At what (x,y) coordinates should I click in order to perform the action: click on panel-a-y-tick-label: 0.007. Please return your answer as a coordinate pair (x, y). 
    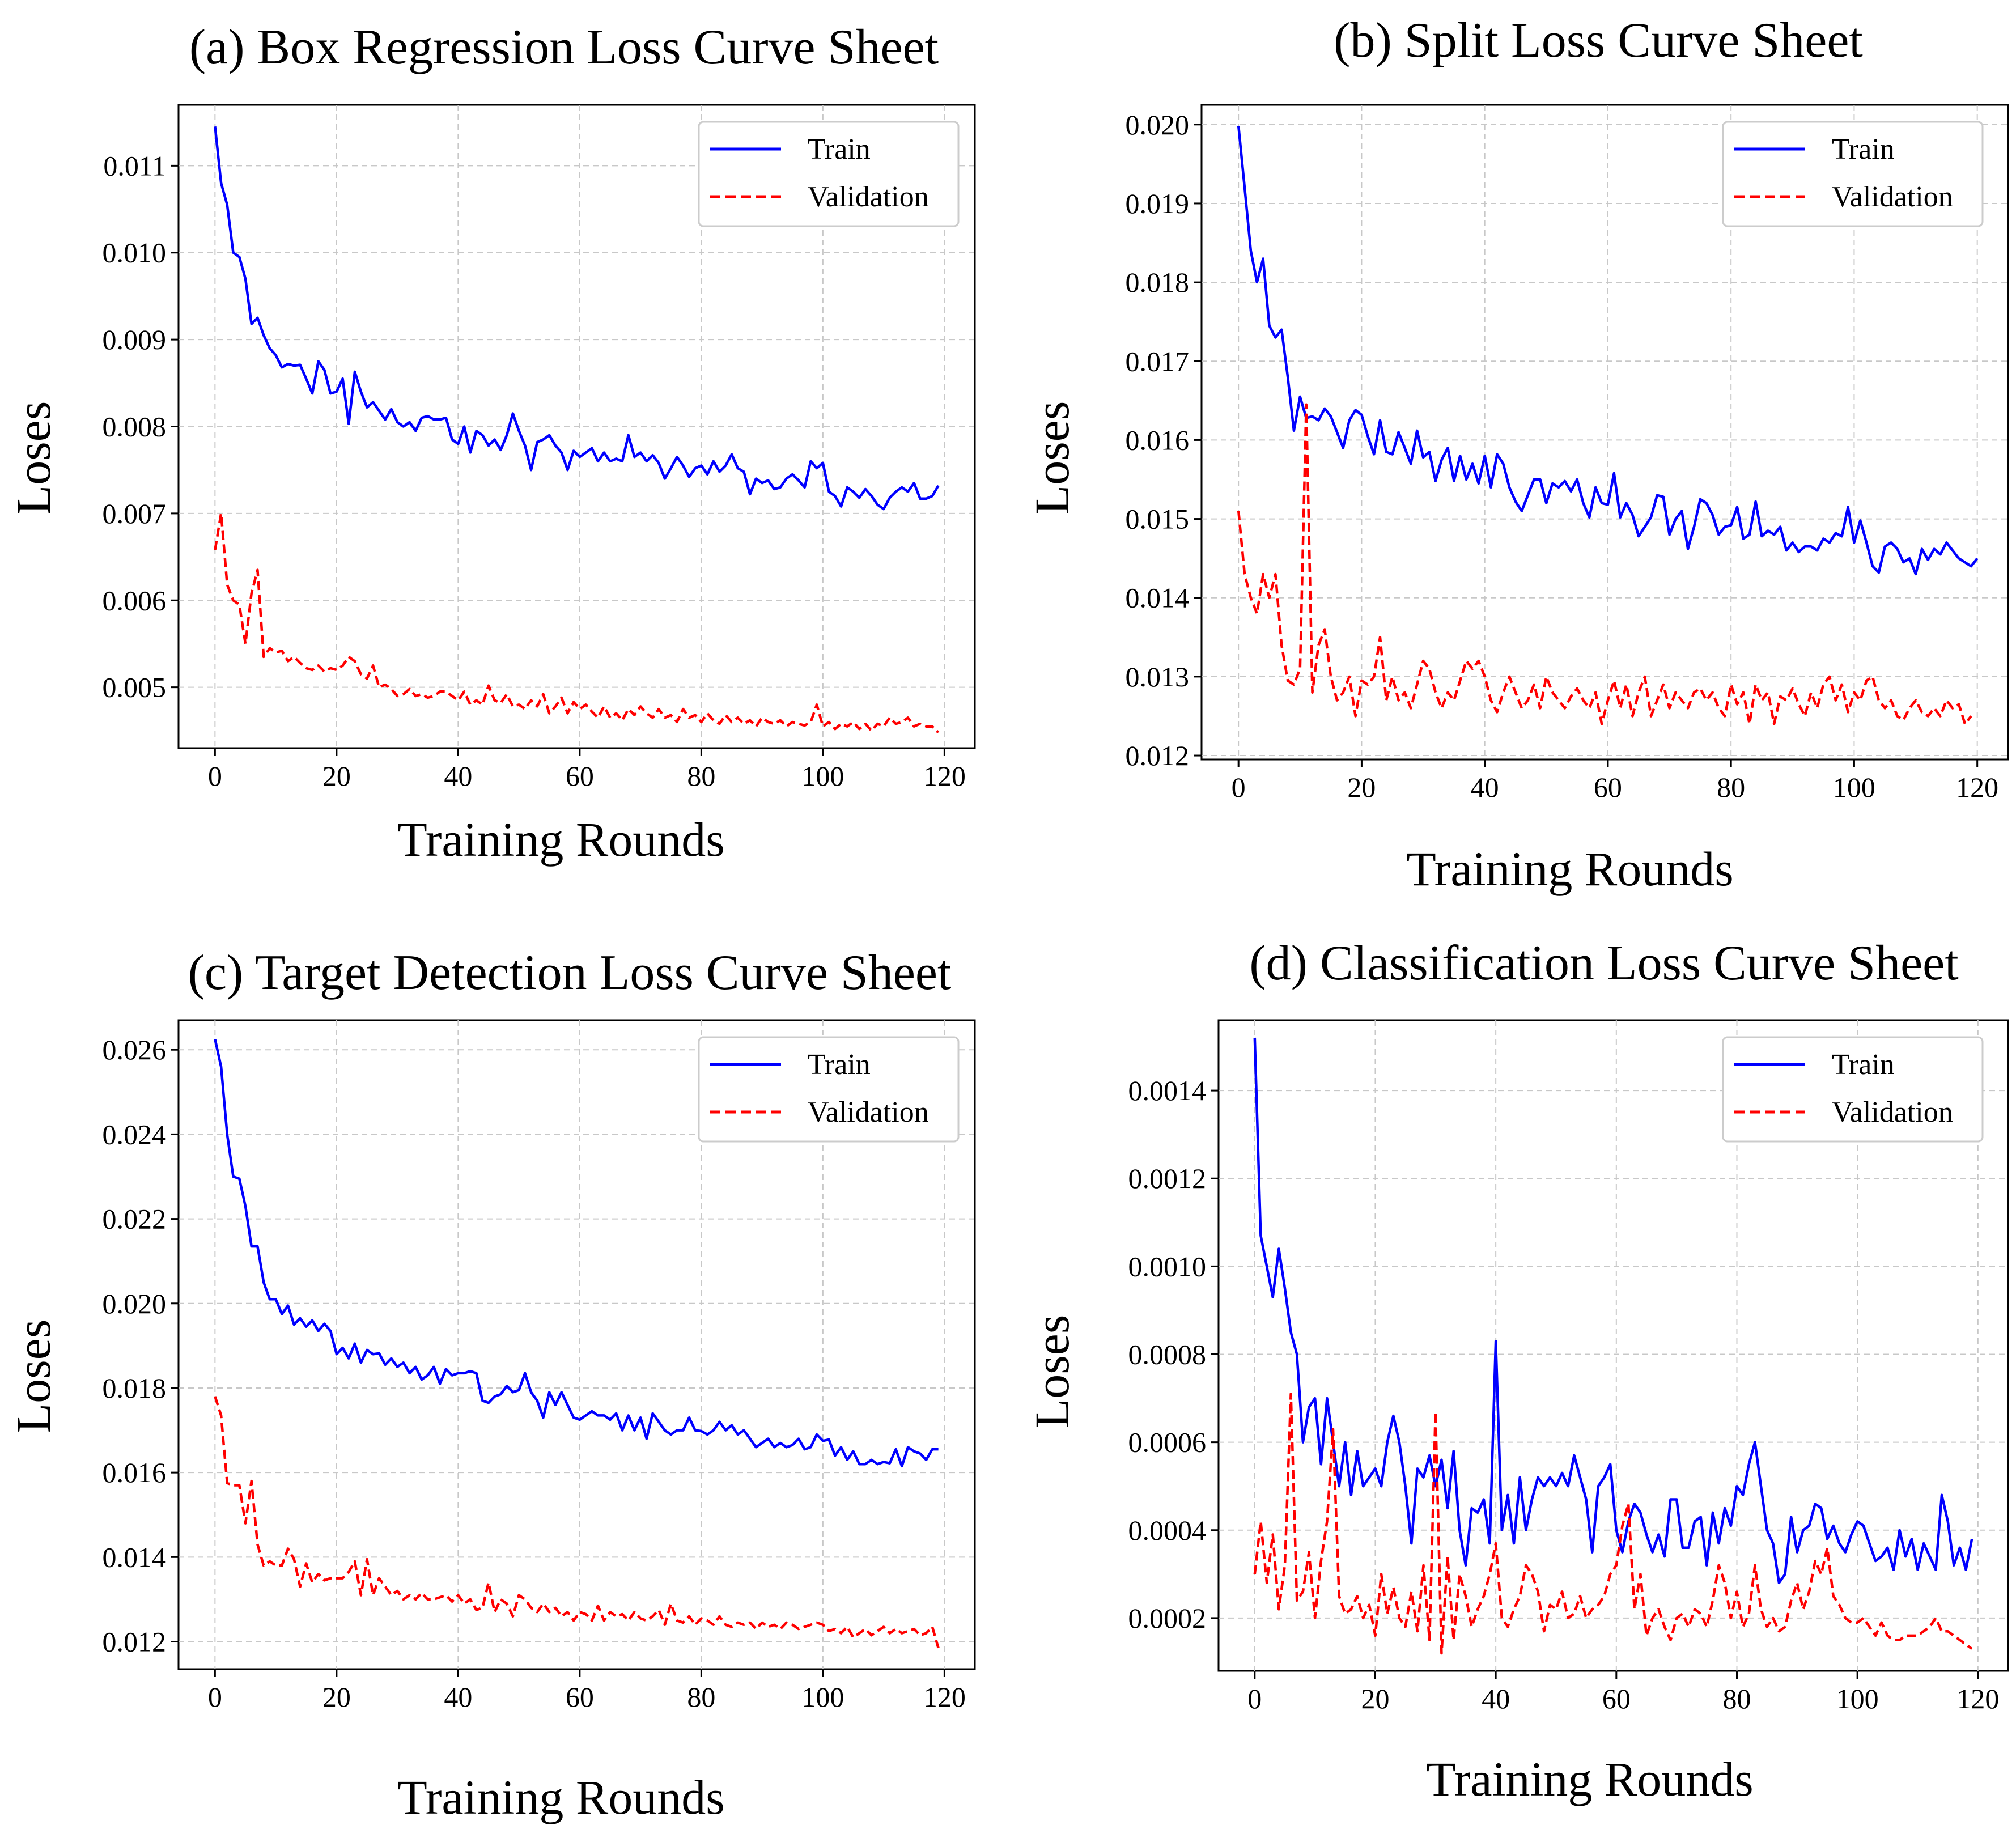
    Looking at the image, I should click on (135, 513).